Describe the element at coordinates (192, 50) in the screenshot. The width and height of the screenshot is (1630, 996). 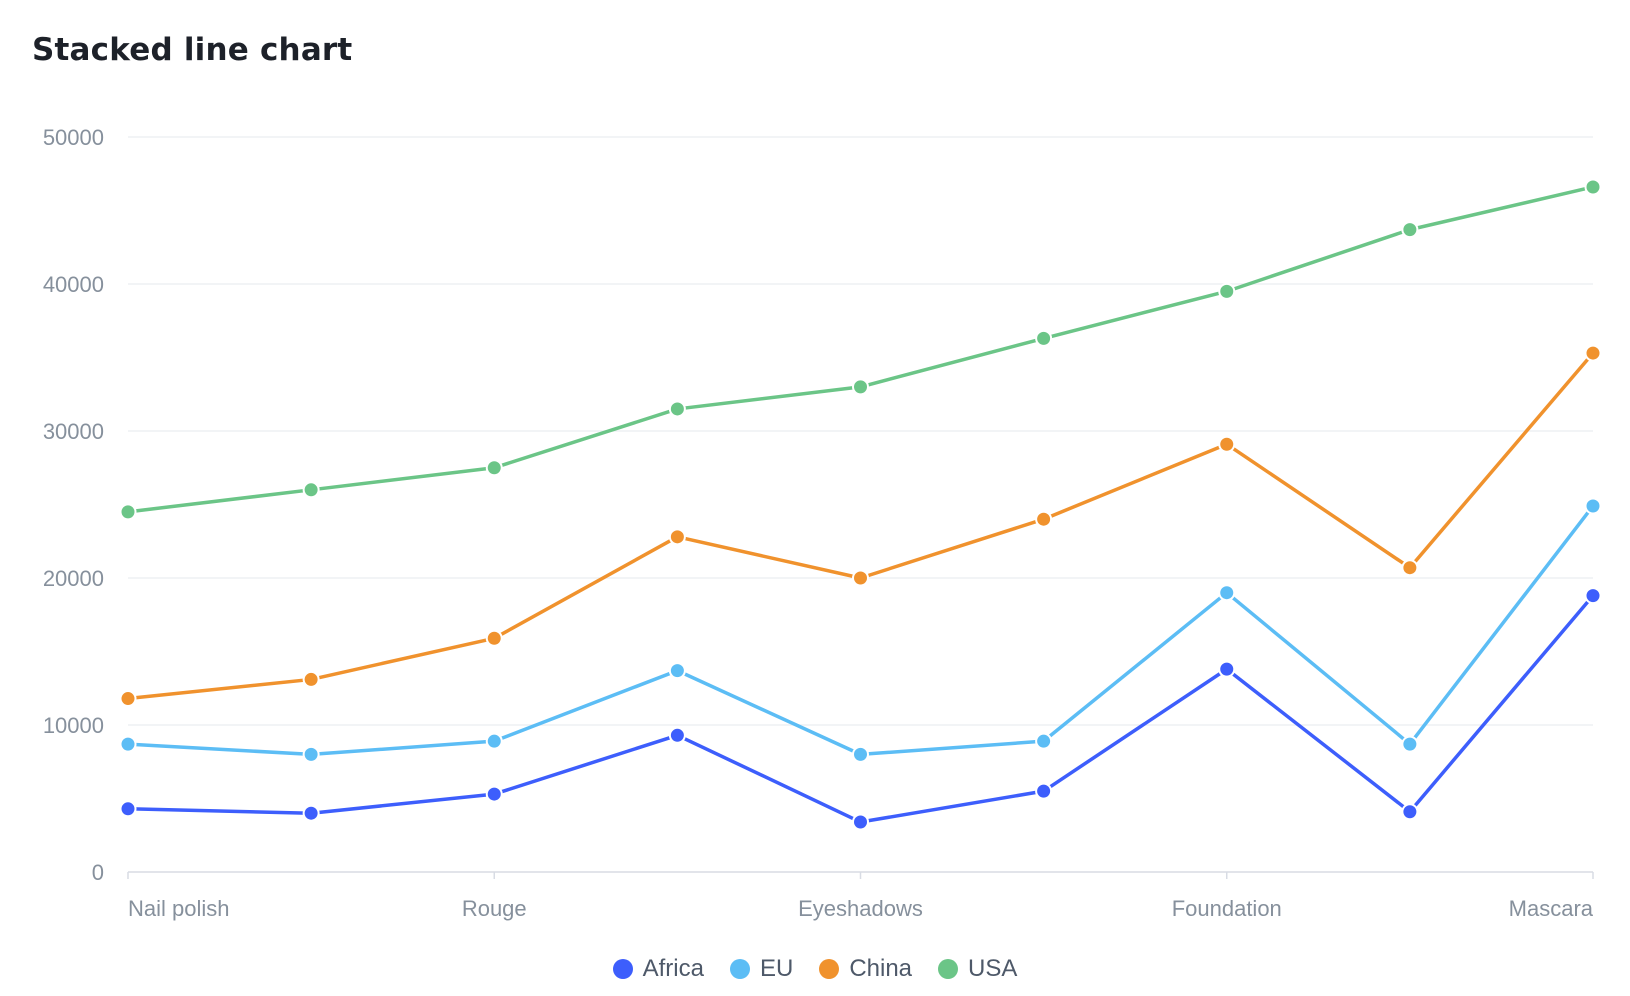
I see `chart-title: Stacked line chart` at that location.